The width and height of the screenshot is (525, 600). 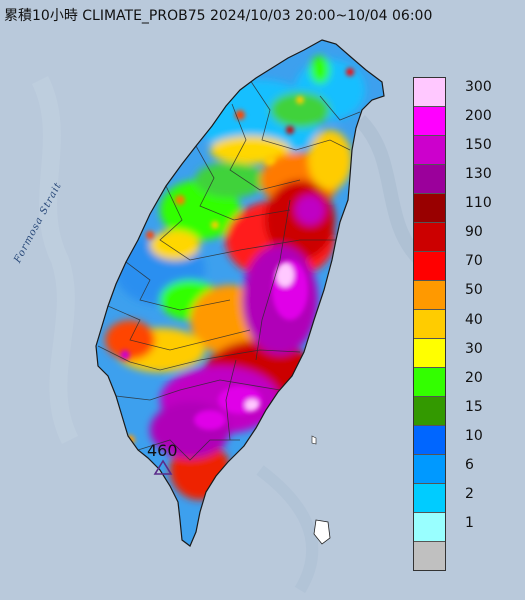 I want to click on legend-label: 1, so click(x=469, y=522).